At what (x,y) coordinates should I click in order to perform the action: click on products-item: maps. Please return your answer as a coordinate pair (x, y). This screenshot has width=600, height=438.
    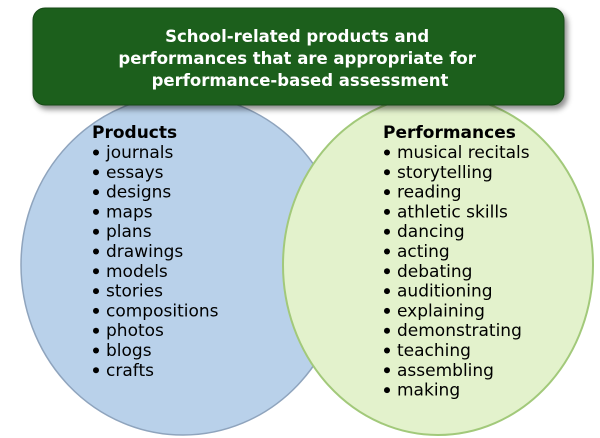
    Looking at the image, I should click on (129, 212).